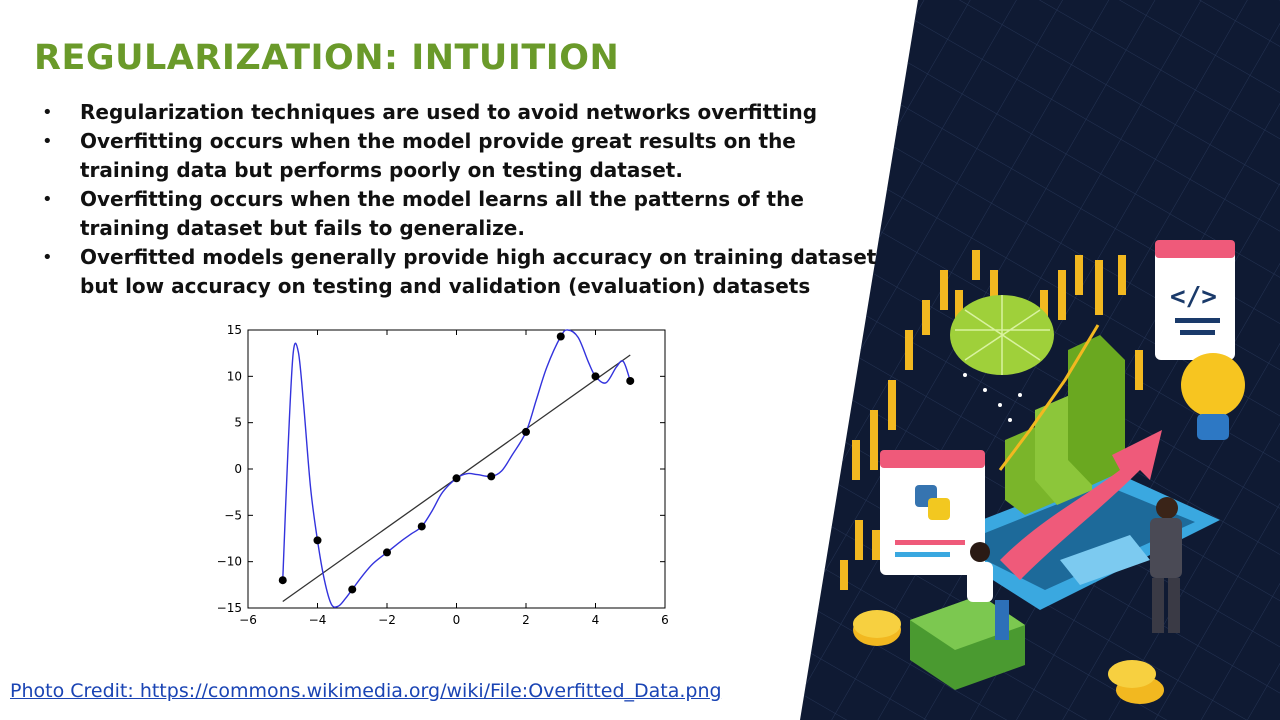 The image size is (1280, 720). Describe the element at coordinates (248, 620) in the screenshot. I see `x-tick-label: −6` at that location.